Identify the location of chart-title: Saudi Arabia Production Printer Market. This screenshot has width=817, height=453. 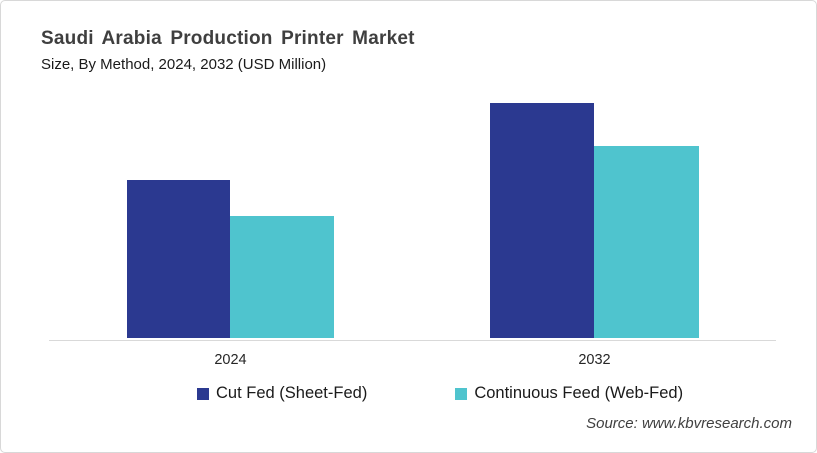
(228, 38).